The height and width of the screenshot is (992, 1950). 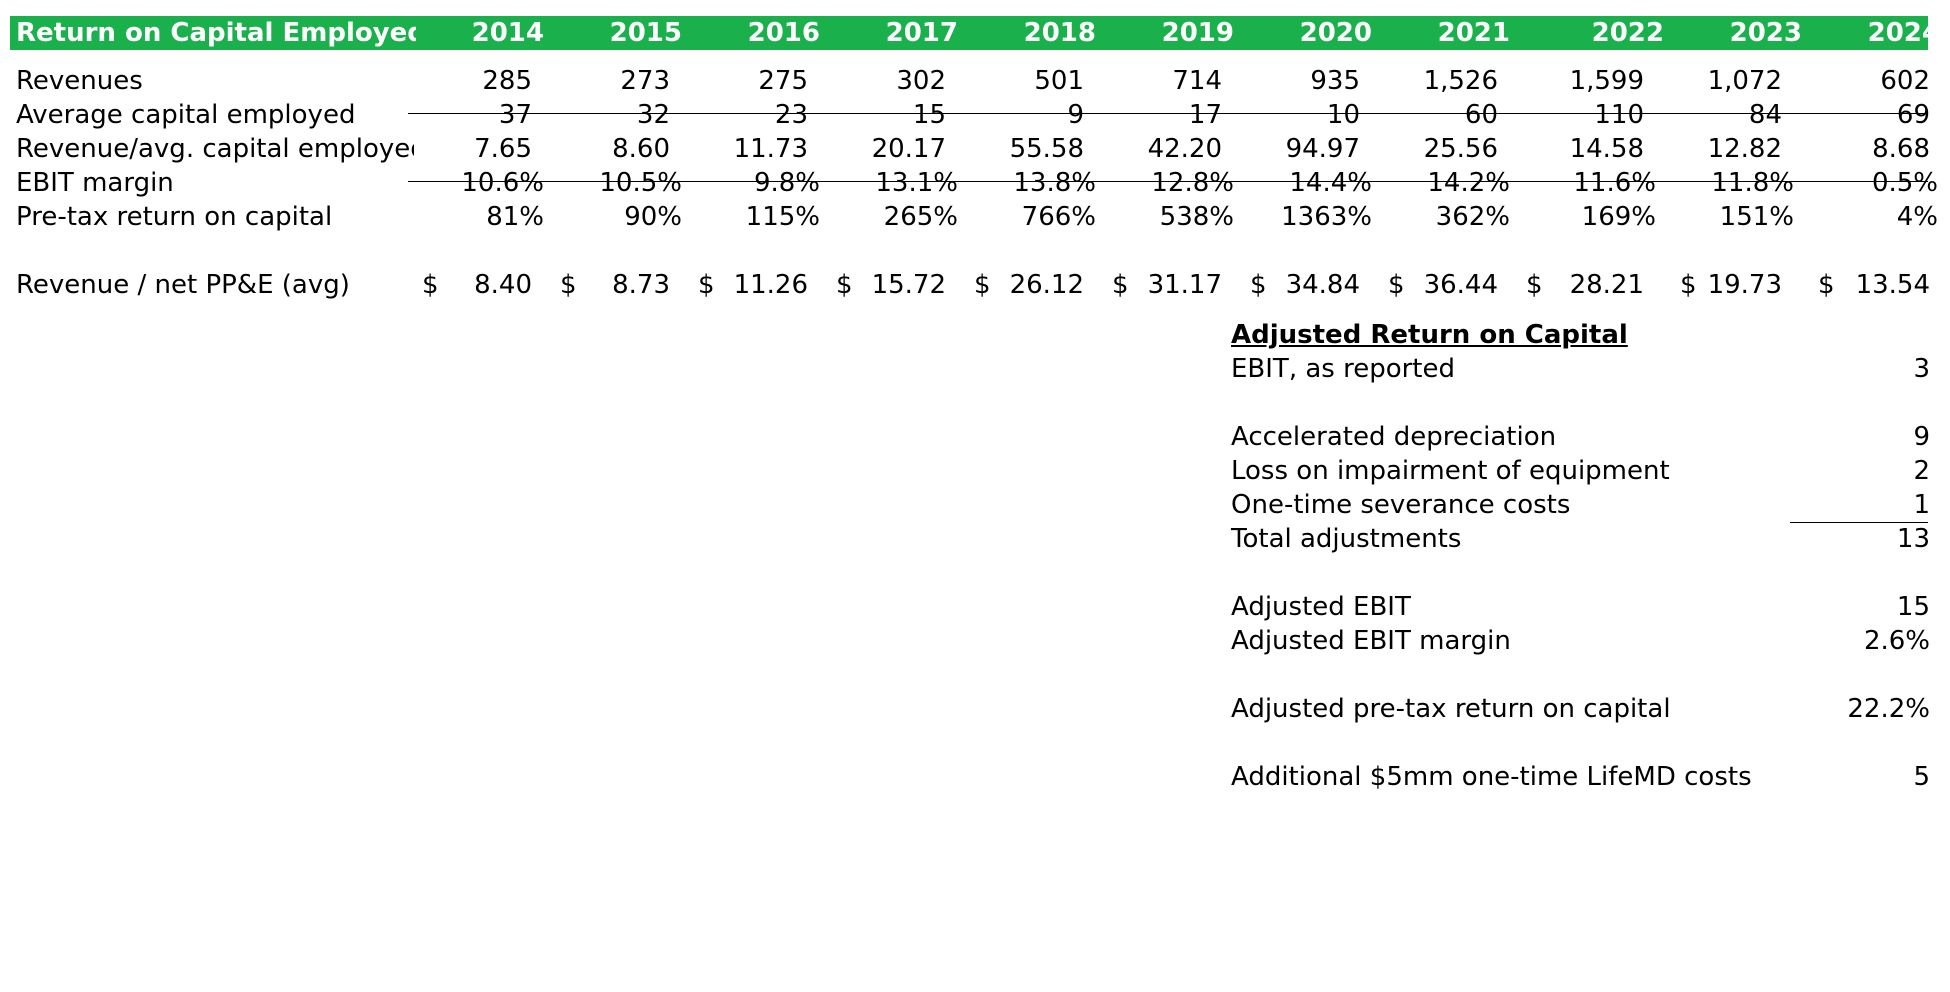 I want to click on adjusted-item-label: Adjusted EBIT margin, so click(x=1371, y=641).